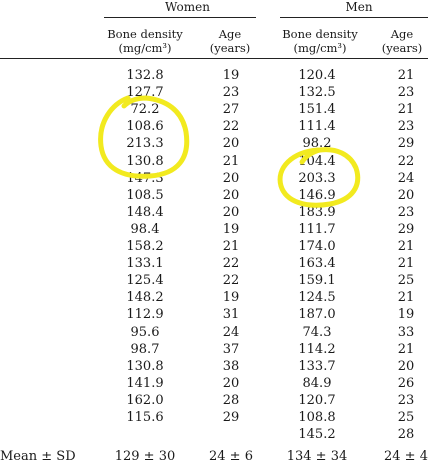 Image resolution: width=428 pixels, height=466 pixels. I want to click on men-density-header: Bone density (mg/cm³), so click(320, 41).